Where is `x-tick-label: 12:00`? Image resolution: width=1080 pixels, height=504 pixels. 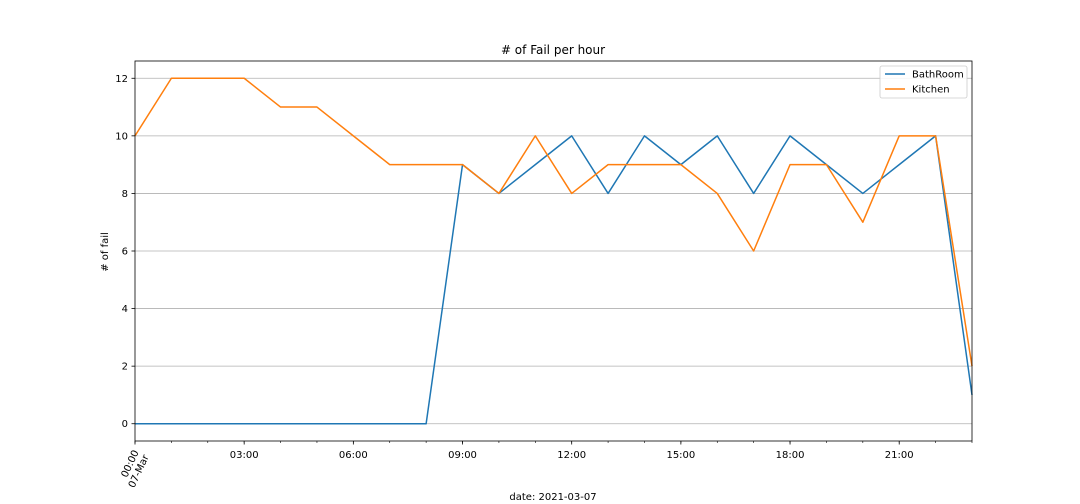
x-tick-label: 12:00 is located at coordinates (571, 455).